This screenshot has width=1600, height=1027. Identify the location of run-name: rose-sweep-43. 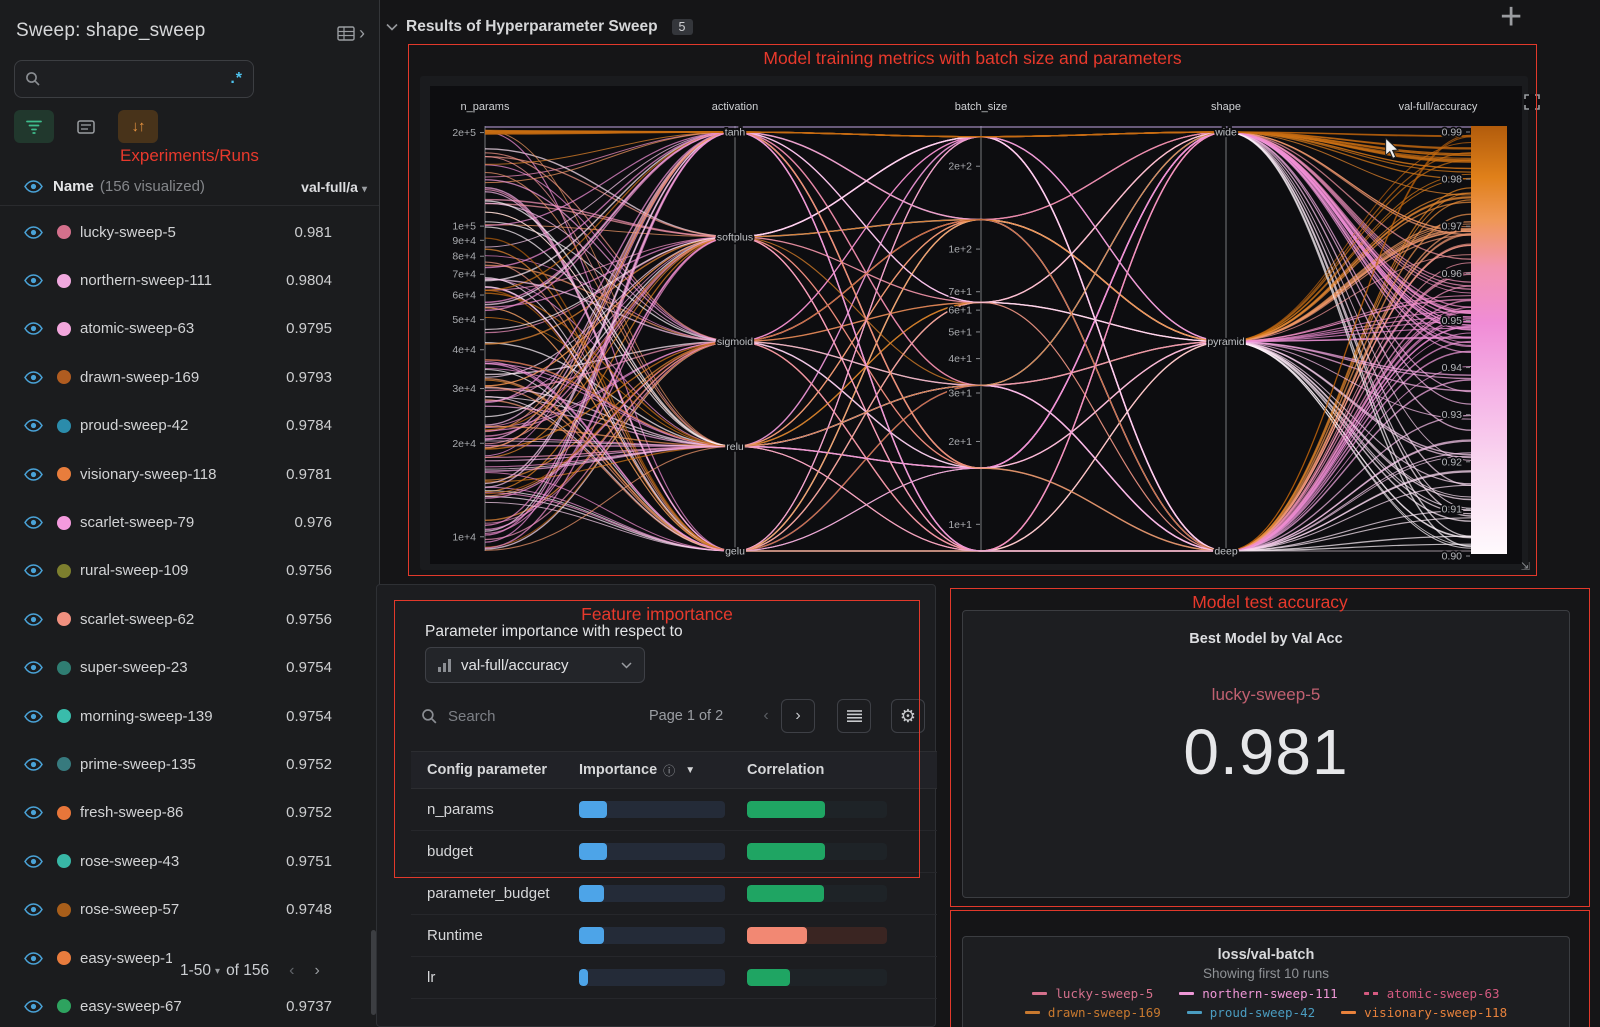
(130, 861).